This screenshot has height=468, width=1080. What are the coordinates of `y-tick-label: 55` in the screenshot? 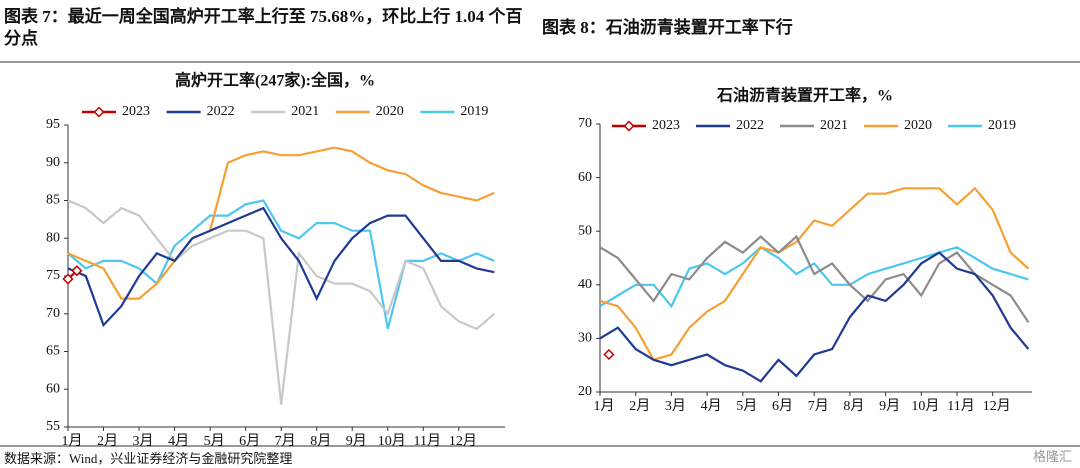 It's located at (53, 426).